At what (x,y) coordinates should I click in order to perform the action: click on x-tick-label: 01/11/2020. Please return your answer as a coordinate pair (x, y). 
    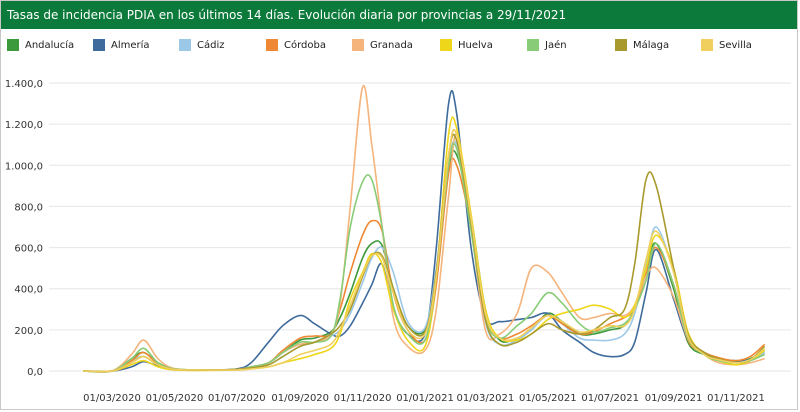
    Looking at the image, I should click on (363, 398).